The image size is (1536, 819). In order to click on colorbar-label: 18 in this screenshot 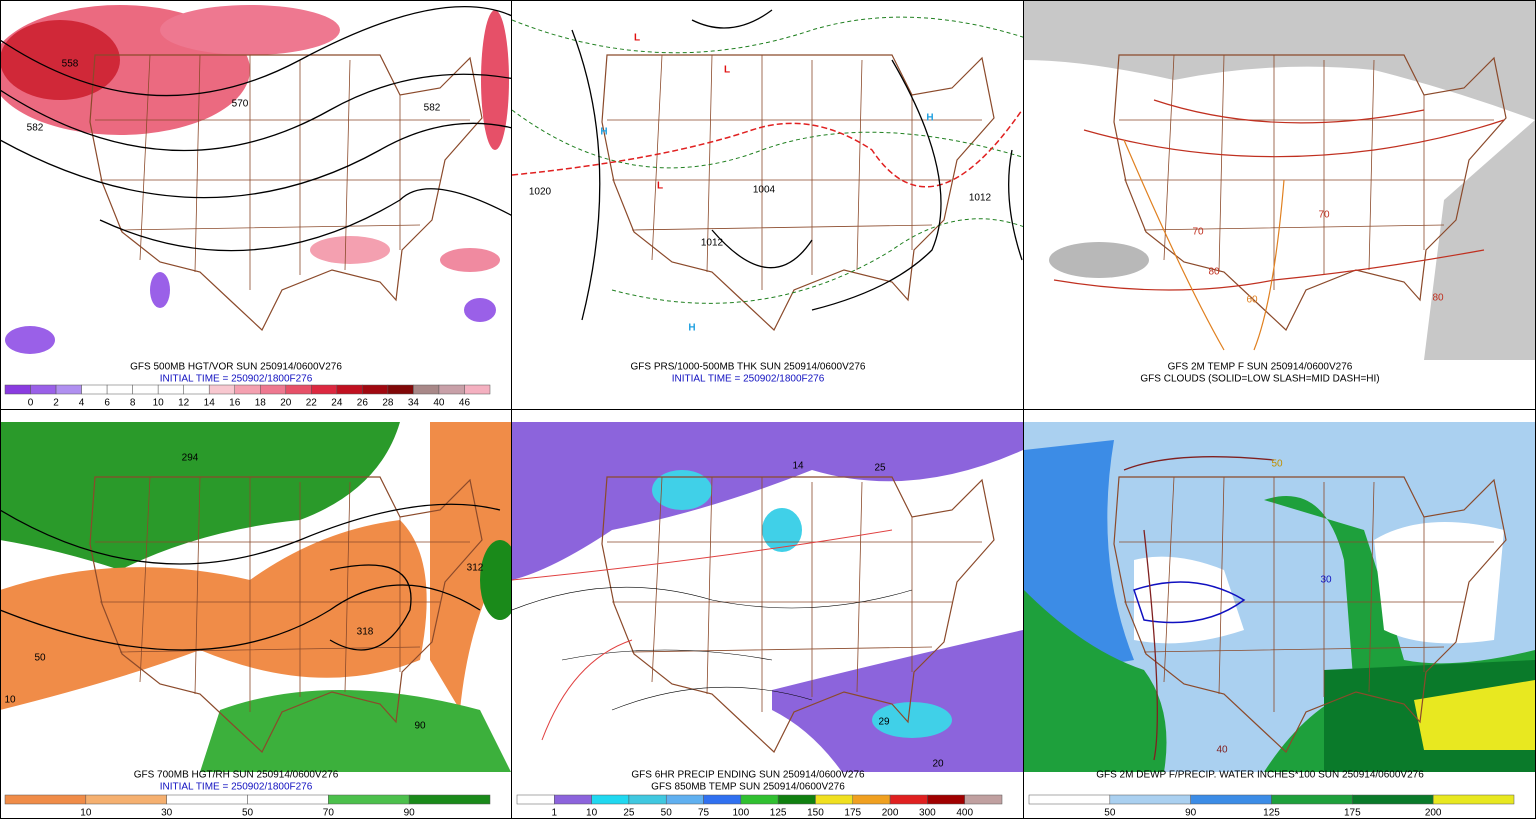, I will do `click(261, 403)`.